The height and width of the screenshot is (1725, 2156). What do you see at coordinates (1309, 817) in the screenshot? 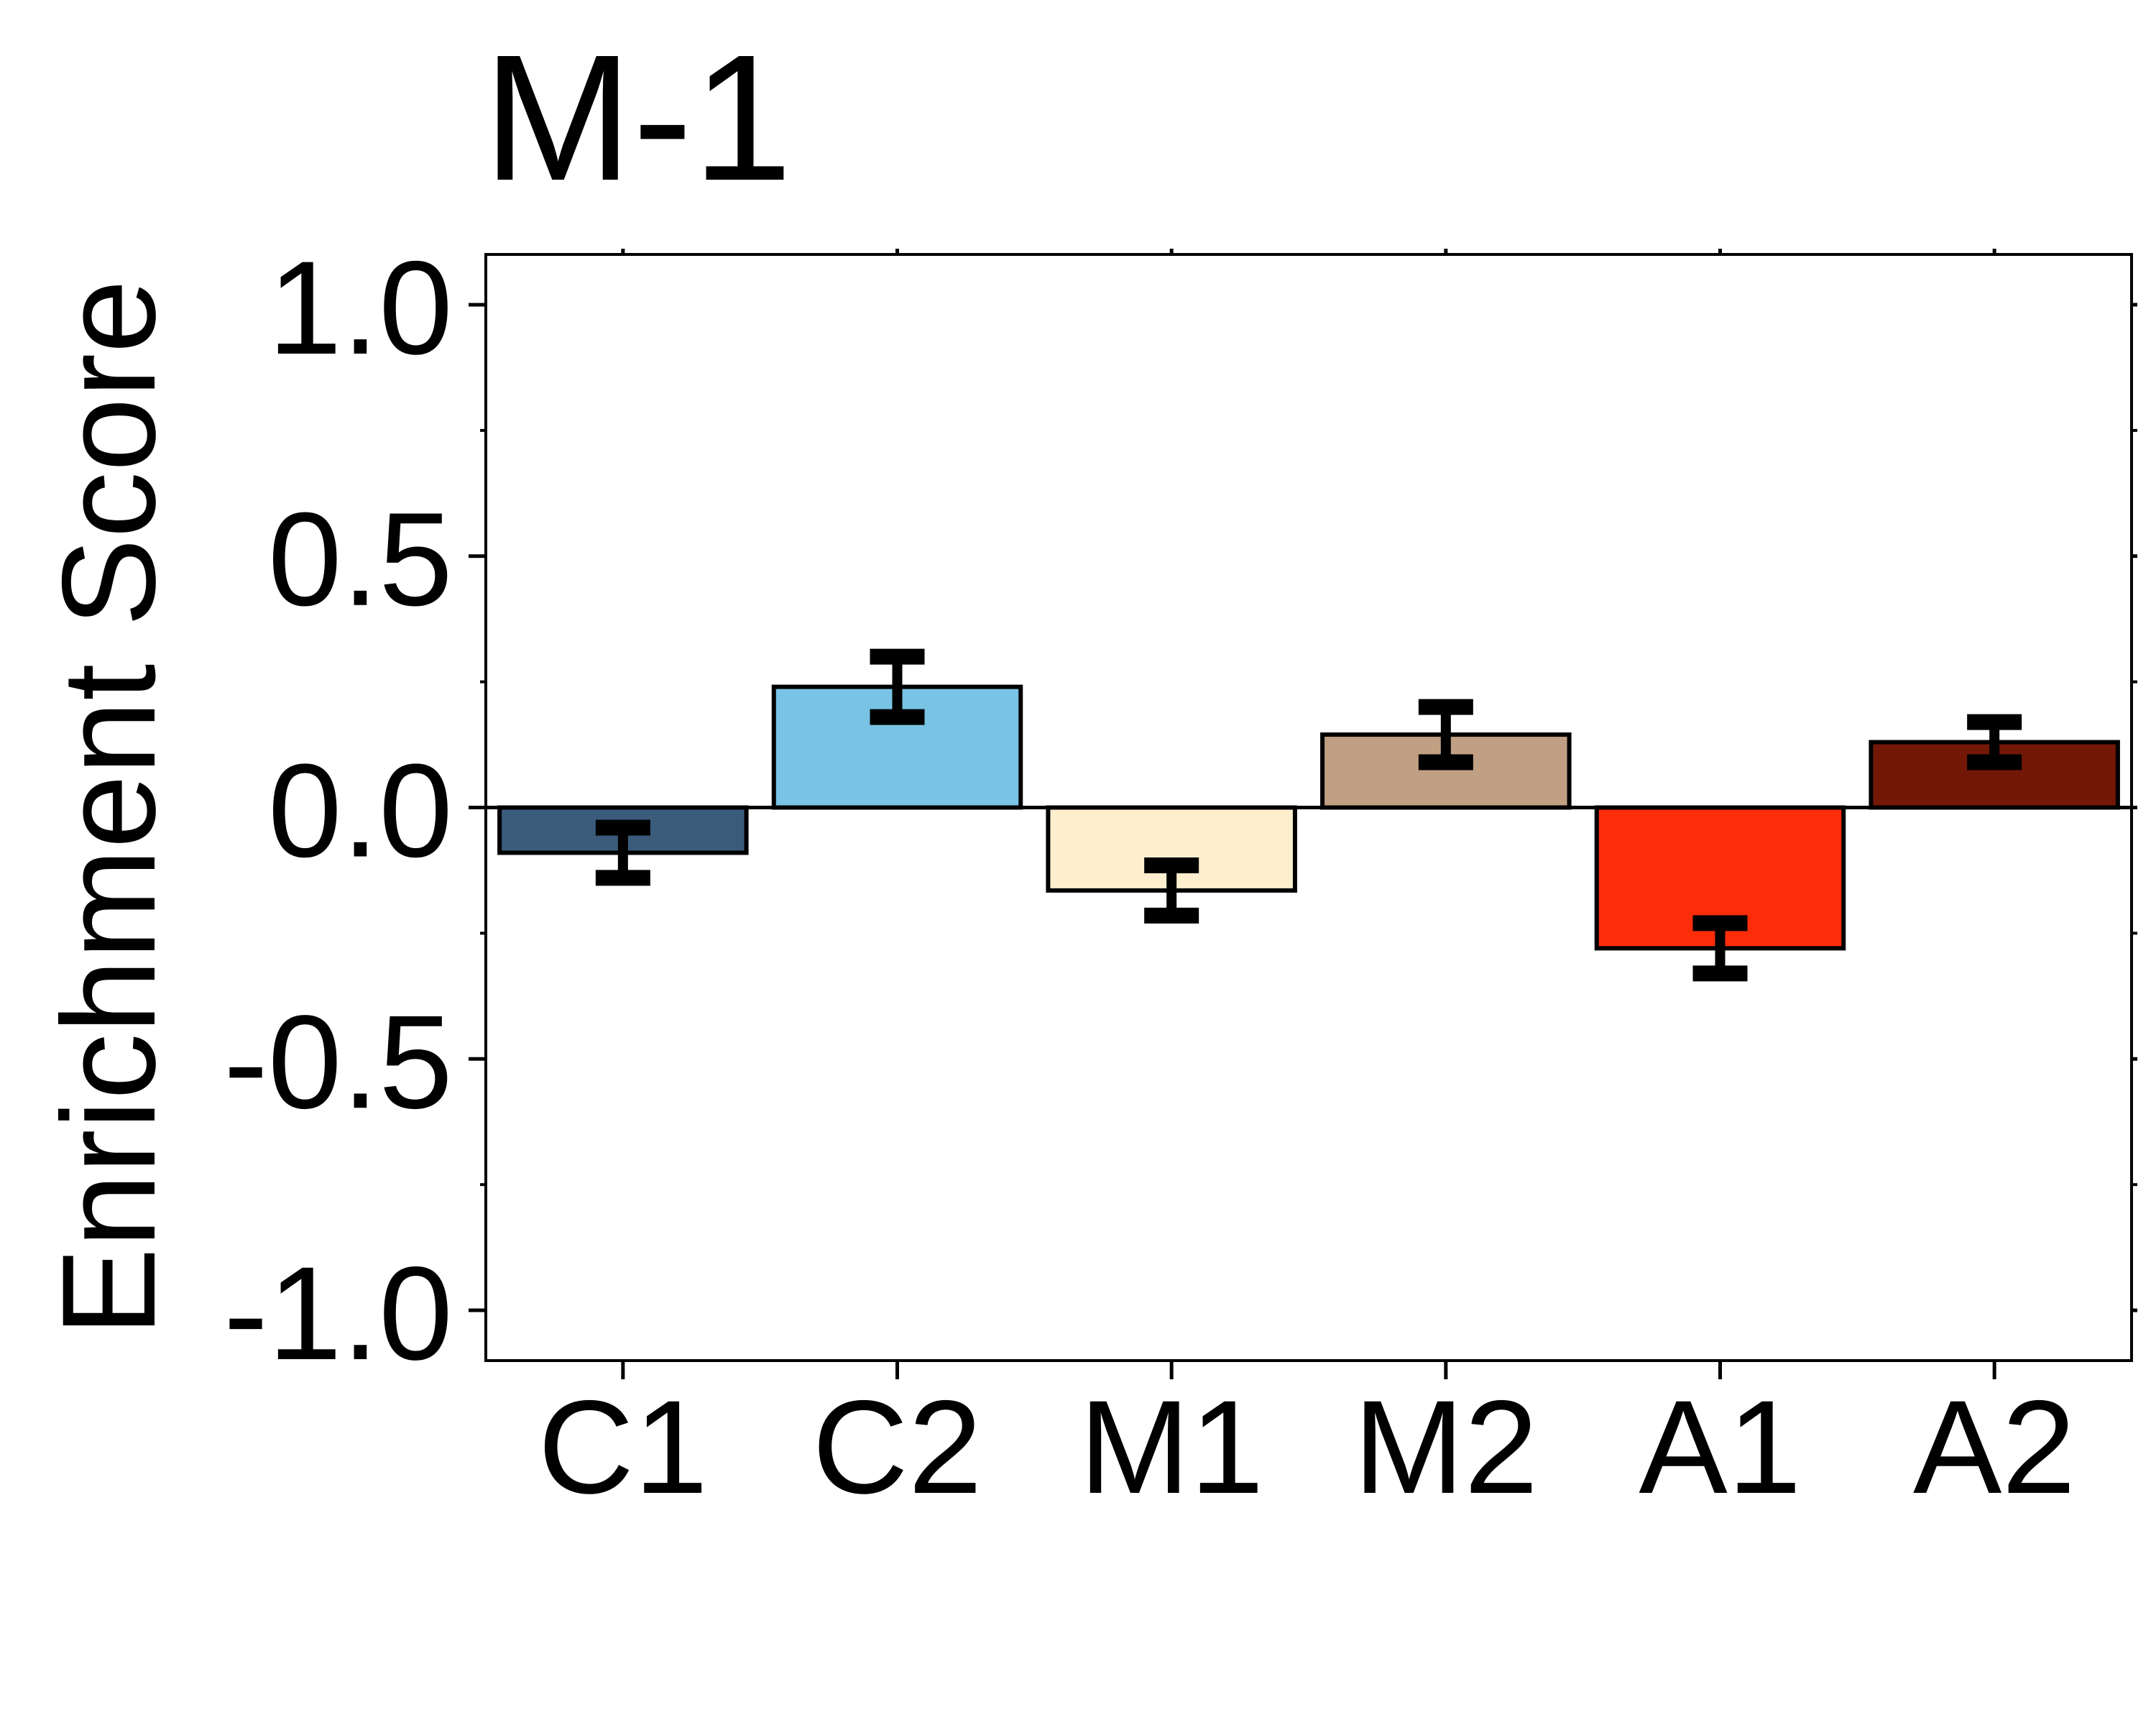
I see `bars-layer` at bounding box center [1309, 817].